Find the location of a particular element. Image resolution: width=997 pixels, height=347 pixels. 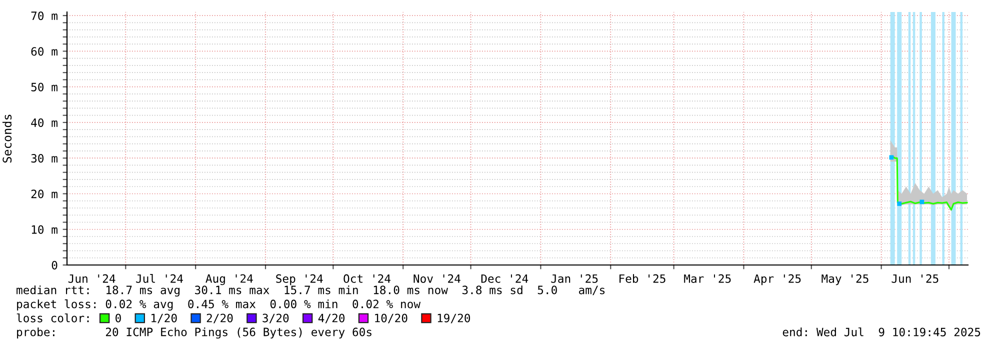

x-tick-label: Feb '25 is located at coordinates (643, 278).